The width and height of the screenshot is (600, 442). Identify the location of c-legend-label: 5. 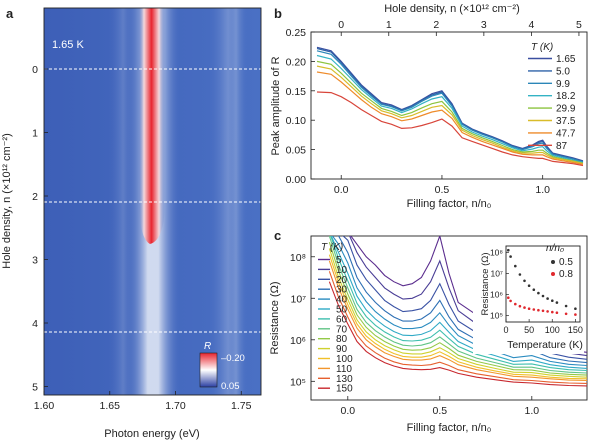
(339, 260).